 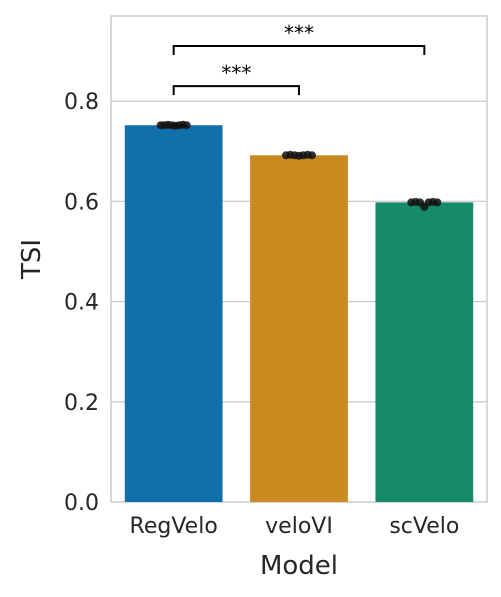 What do you see at coordinates (299, 58) in the screenshot?
I see `significance-brackets: *** ***` at bounding box center [299, 58].